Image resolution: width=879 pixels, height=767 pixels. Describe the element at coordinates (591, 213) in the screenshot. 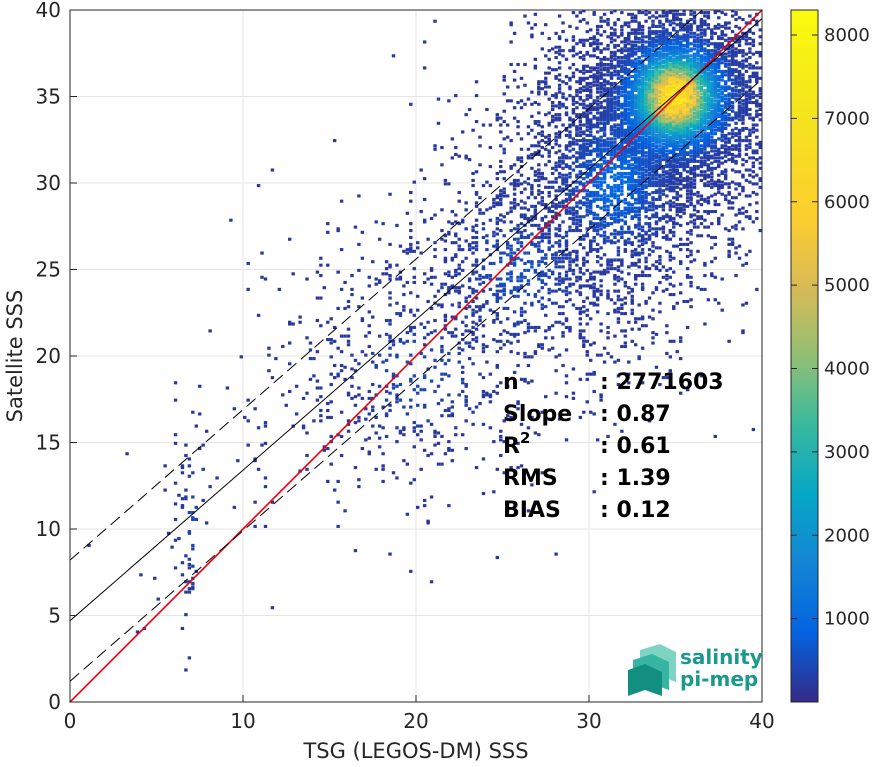

I see `heatmap-cell-2036` at that location.